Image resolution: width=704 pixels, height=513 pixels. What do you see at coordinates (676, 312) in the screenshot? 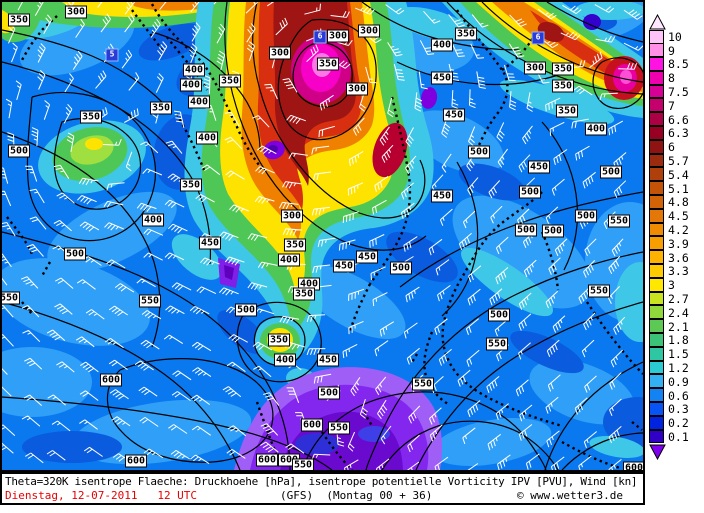
I see `scale-entry: 2.4` at bounding box center [676, 312].